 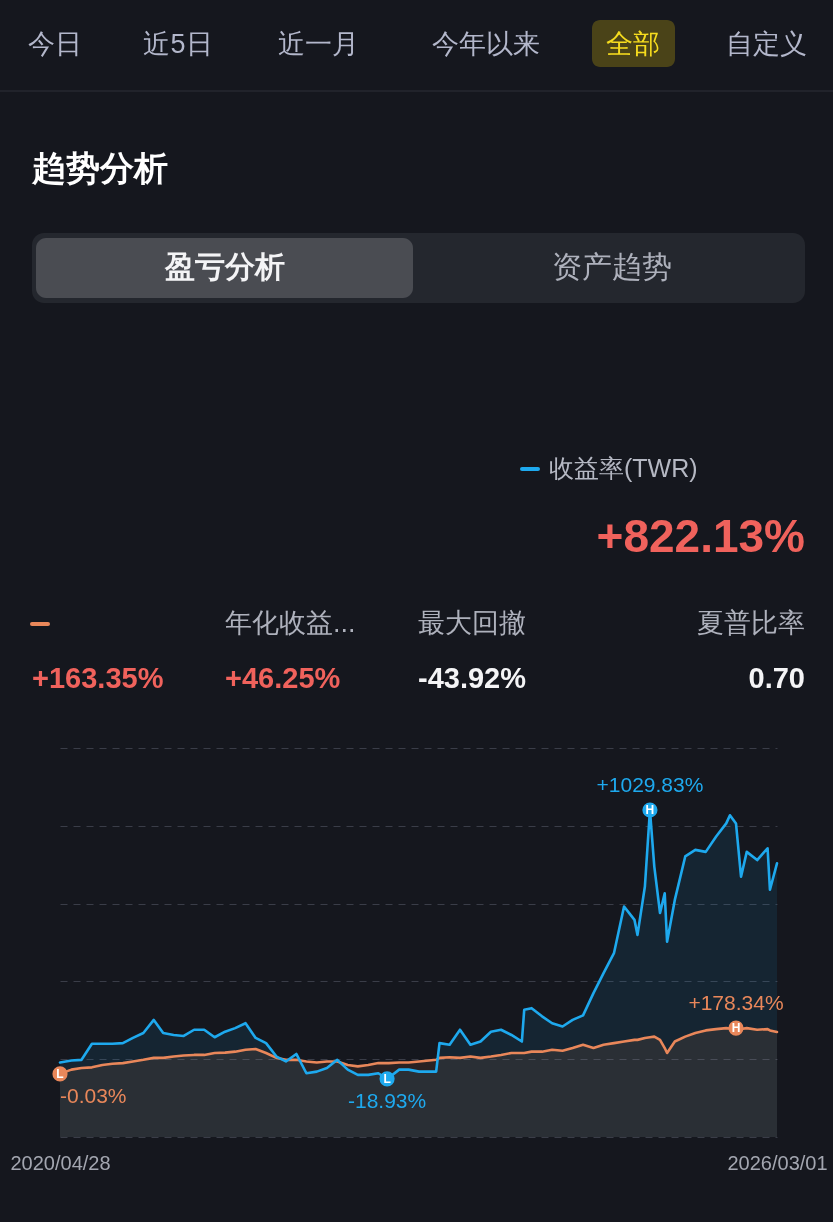 I want to click on text: 夏普比率, so click(x=751, y=623).